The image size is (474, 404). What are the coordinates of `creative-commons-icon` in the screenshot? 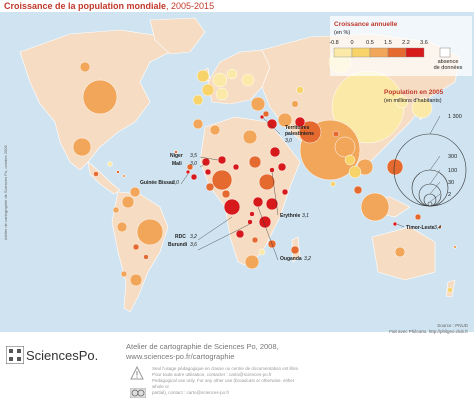 It's located at (138, 393).